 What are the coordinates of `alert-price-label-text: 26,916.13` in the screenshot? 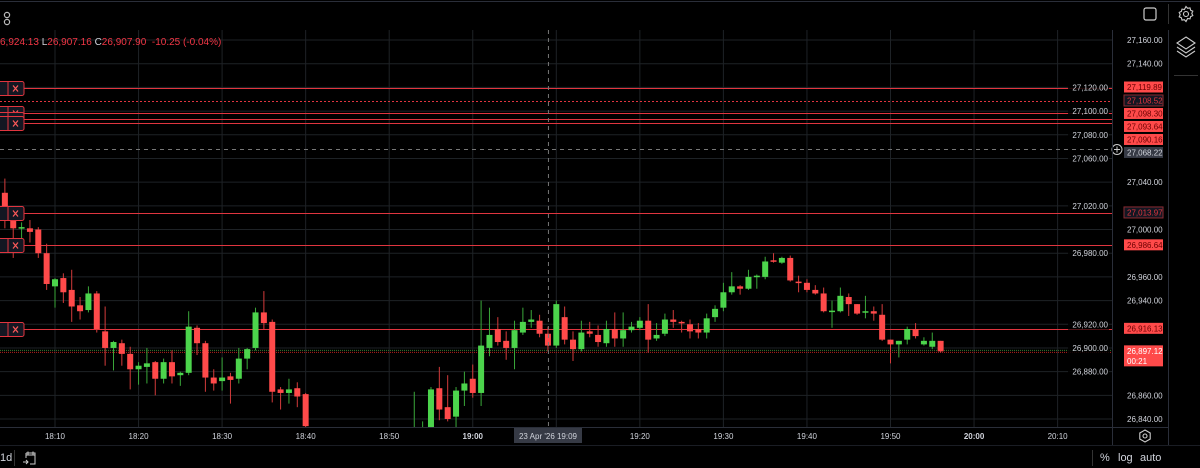 It's located at (1145, 328).